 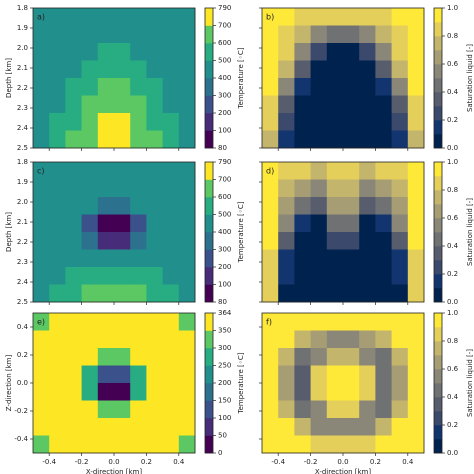 I want to click on x-tick-label: -0.4, so click(x=278, y=462).